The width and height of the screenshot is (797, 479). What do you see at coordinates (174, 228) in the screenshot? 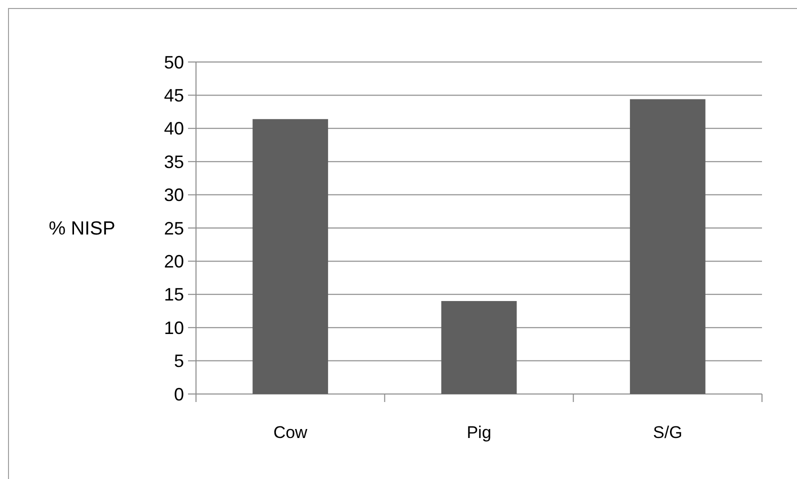
I see `y-tick-label: 25` at bounding box center [174, 228].